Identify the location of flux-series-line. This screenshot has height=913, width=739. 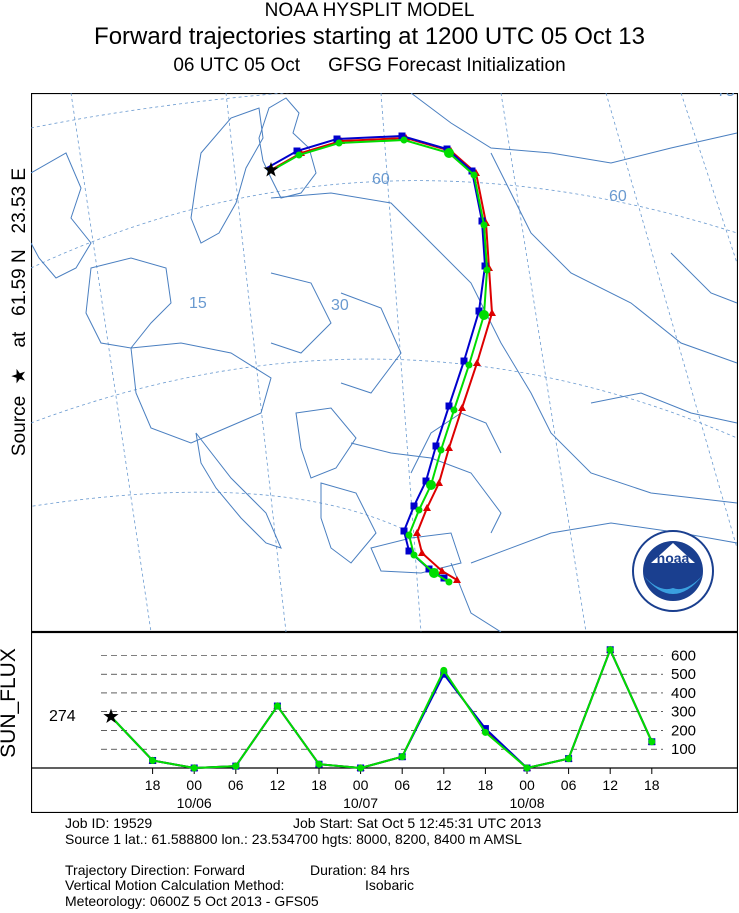
(381, 708).